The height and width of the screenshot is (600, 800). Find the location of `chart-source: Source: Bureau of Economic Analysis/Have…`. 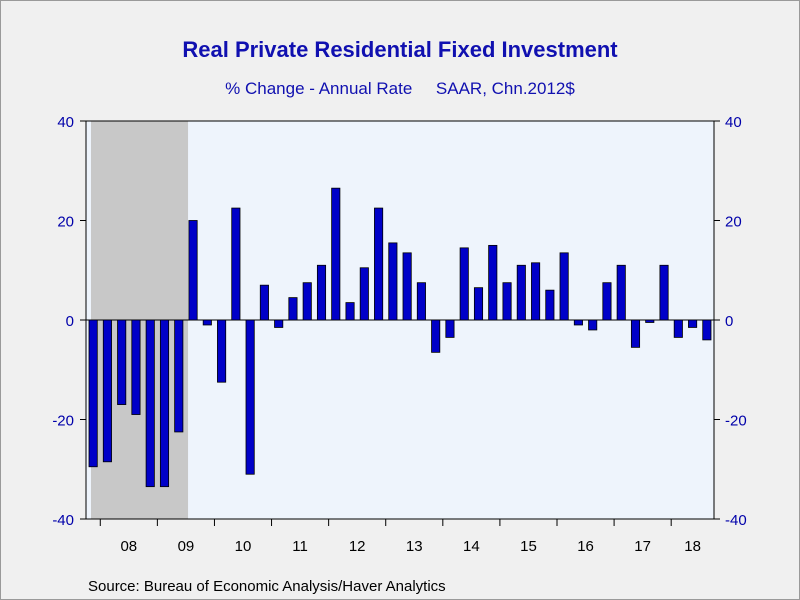

chart-source: Source: Bureau of Economic Analysis/Have… is located at coordinates (267, 586).